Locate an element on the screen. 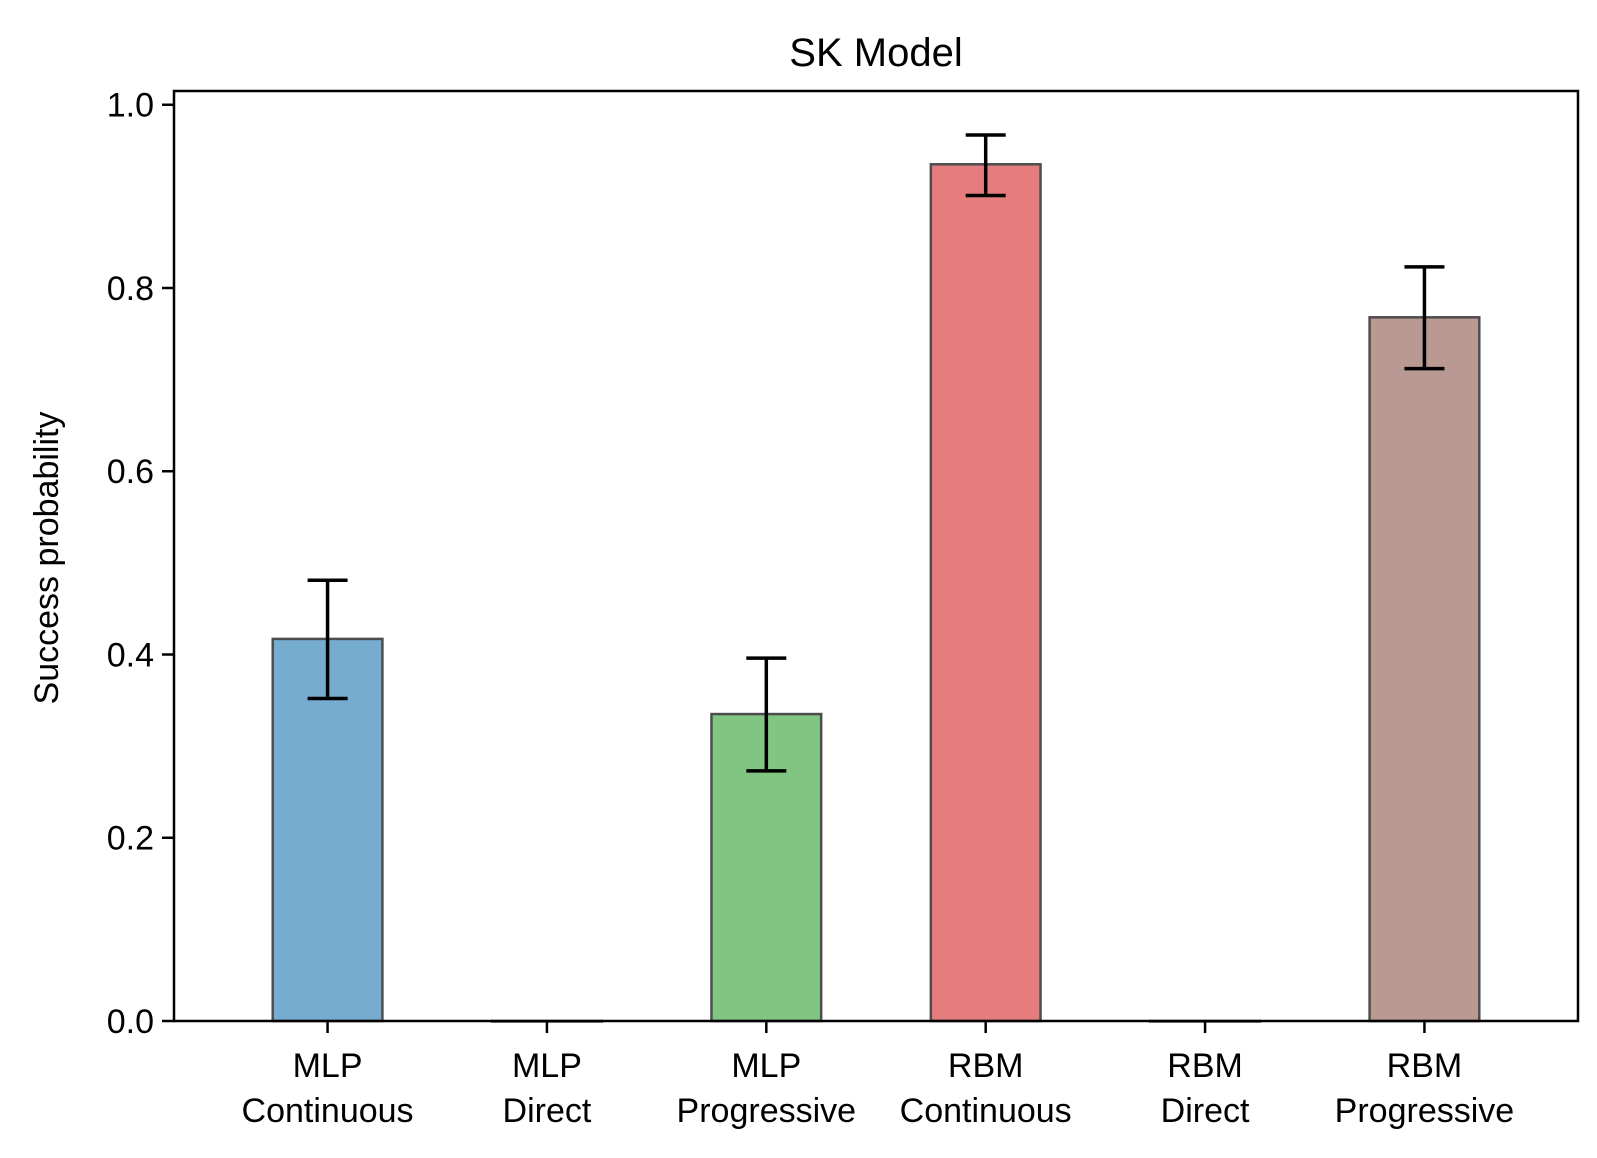  y-axis-label: Success probability is located at coordinates (47, 558).